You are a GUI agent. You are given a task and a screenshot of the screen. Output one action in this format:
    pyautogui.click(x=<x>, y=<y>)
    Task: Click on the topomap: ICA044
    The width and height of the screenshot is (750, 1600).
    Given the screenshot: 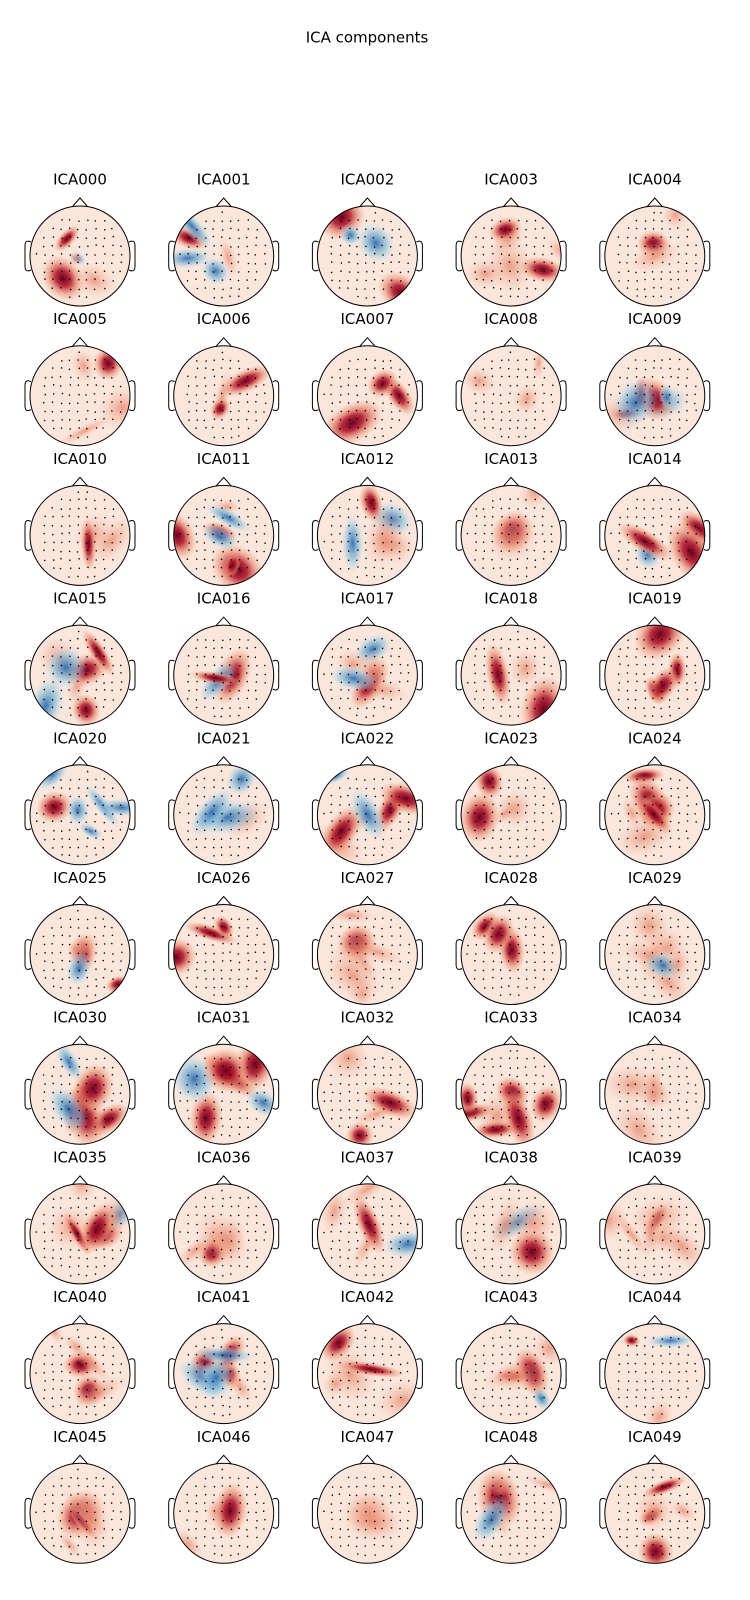 What is the action you would take?
    pyautogui.click(x=655, y=1356)
    